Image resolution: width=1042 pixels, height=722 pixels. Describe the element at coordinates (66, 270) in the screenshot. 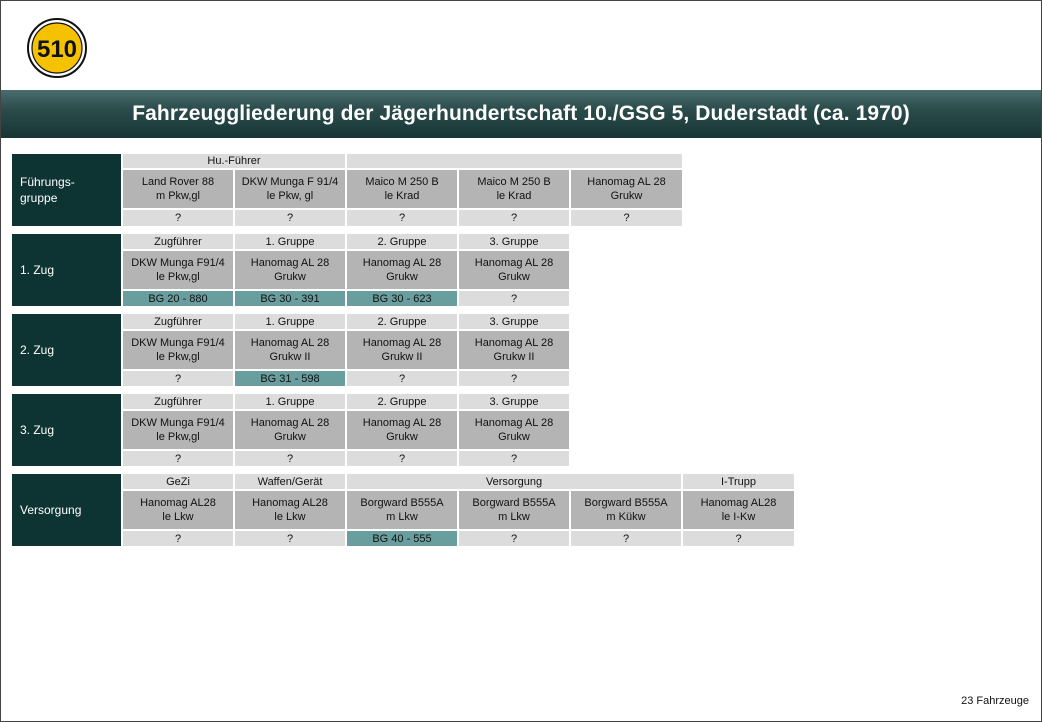

I see `group-label-1-zug: 1. Zug` at that location.